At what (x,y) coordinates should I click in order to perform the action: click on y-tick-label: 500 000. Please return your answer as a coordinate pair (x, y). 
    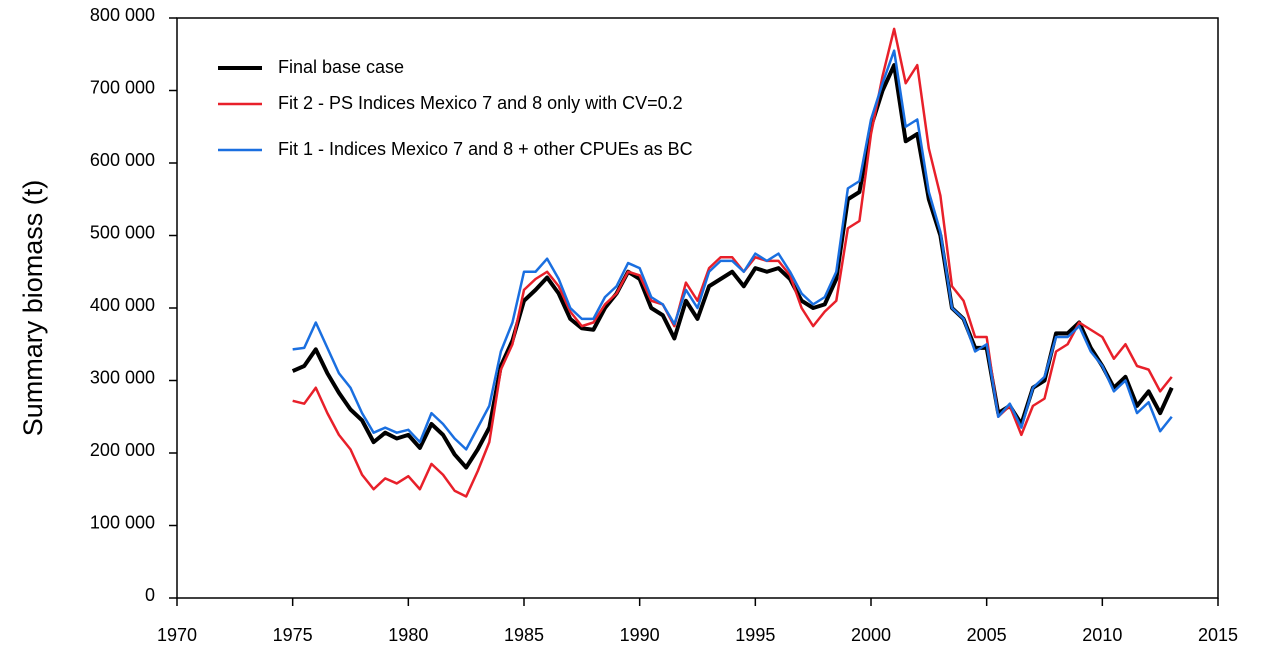
    Looking at the image, I should click on (122, 232).